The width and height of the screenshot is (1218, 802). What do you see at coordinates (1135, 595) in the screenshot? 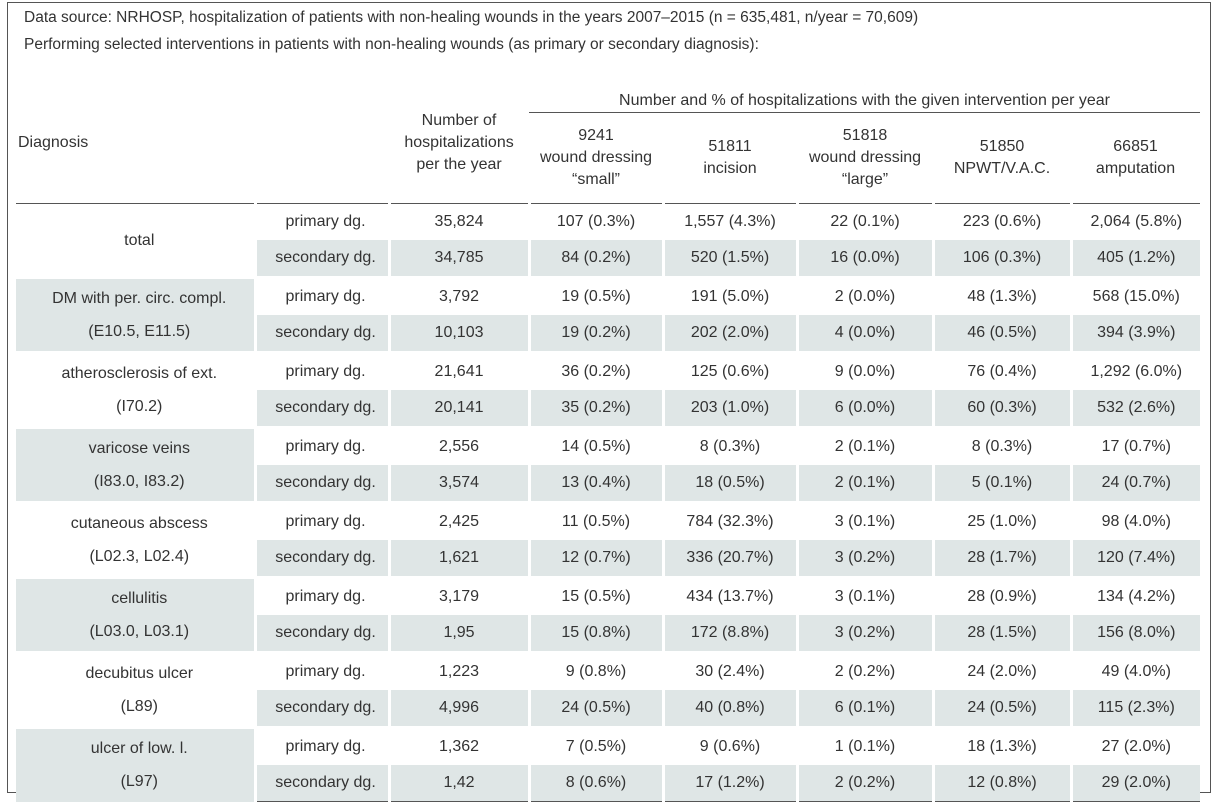
I see `value-cell: 134 (4.2%)` at bounding box center [1135, 595].